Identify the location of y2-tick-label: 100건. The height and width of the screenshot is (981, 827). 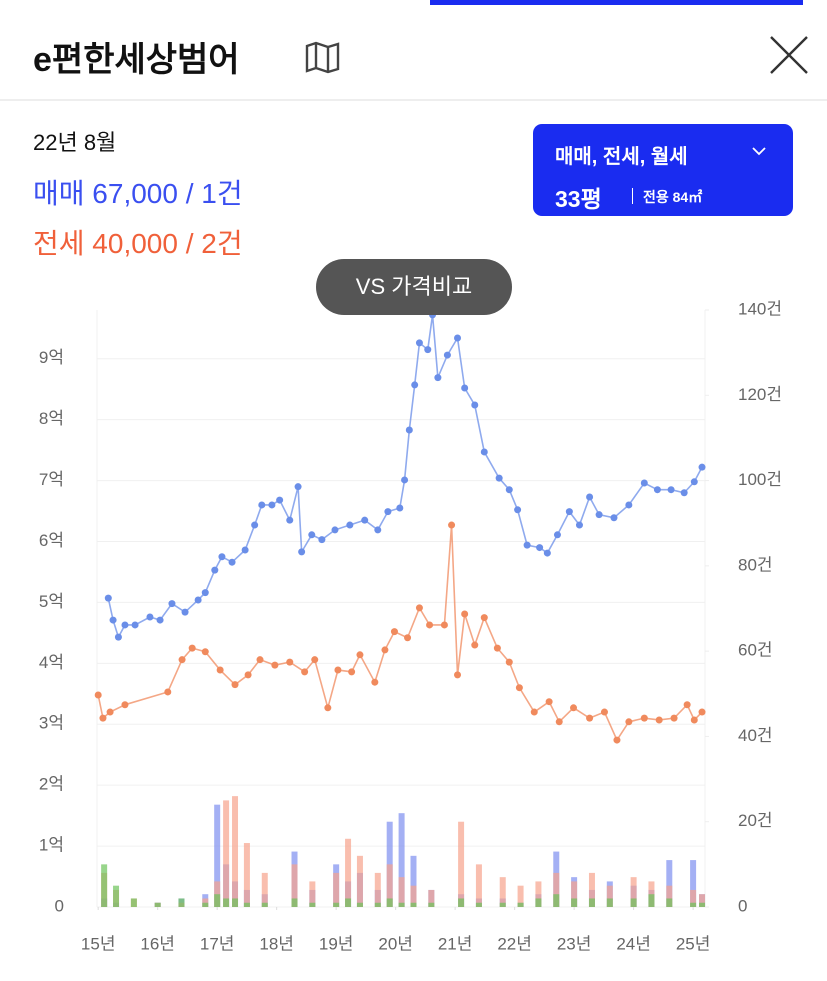
(760, 479).